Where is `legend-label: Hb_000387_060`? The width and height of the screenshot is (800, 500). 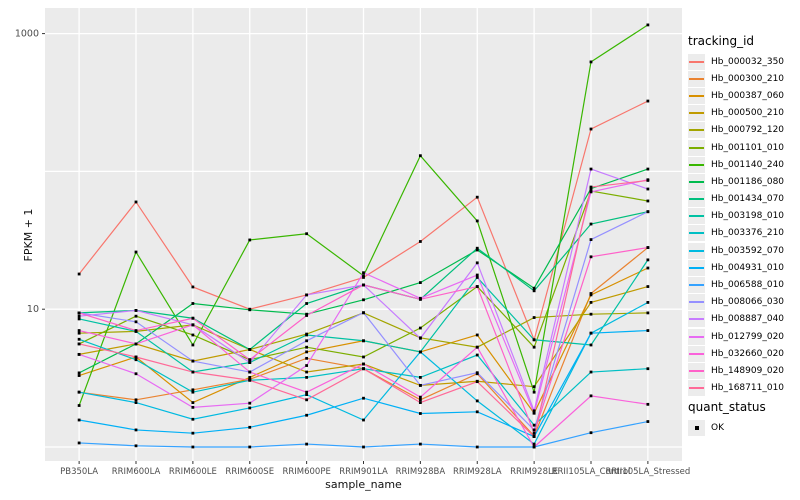 legend-label: Hb_000387_060 is located at coordinates (748, 95).